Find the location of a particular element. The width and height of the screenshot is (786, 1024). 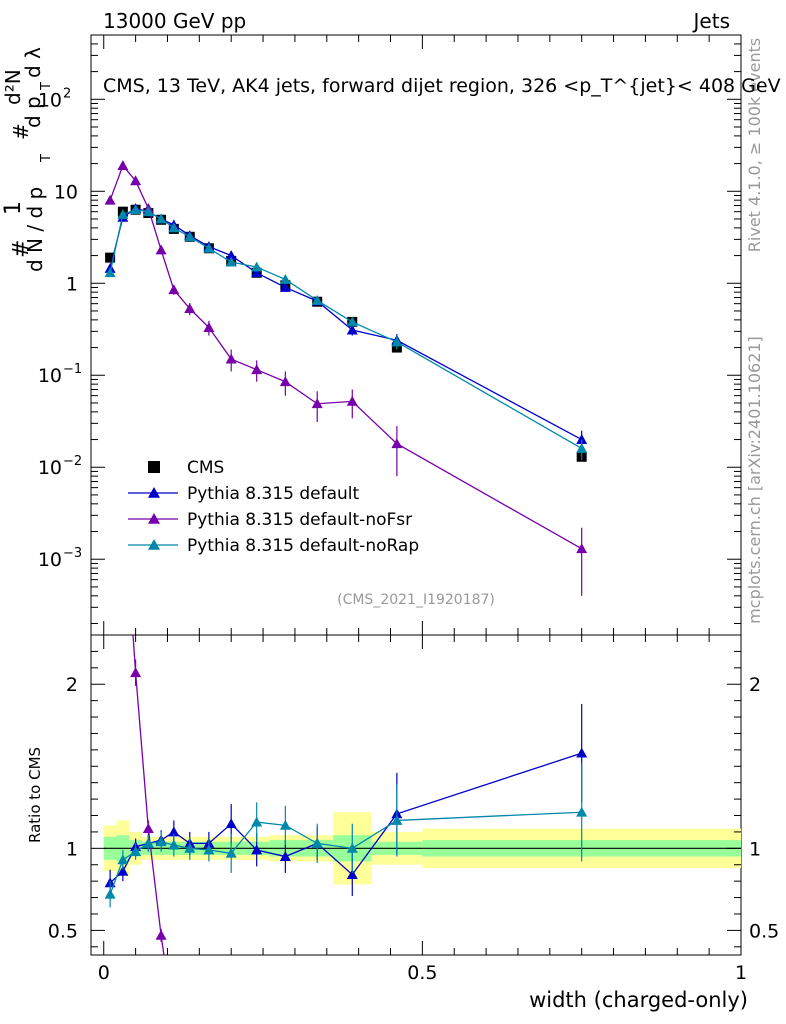

mcplots-label: mcplots.cern.ch [arXiv:2401.10621] is located at coordinates (754, 480).